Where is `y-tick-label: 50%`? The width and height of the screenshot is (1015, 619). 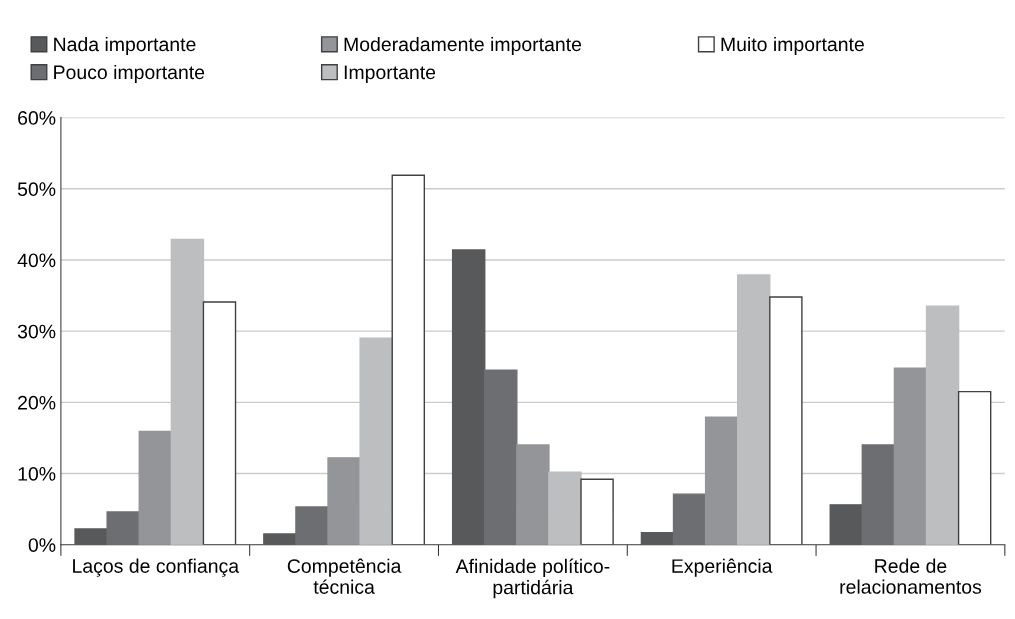
y-tick-label: 50% is located at coordinates (36, 189).